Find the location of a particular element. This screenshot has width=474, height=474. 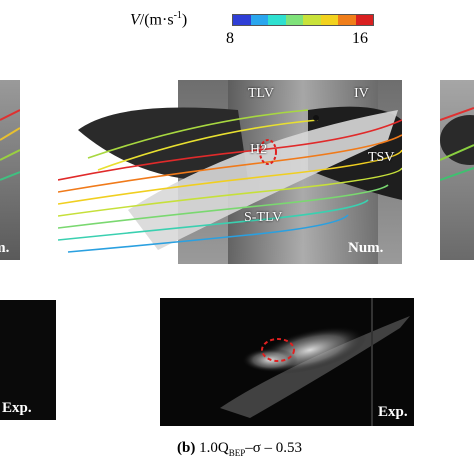

annotation-s-tlv: S-TLV is located at coordinates (263, 217).